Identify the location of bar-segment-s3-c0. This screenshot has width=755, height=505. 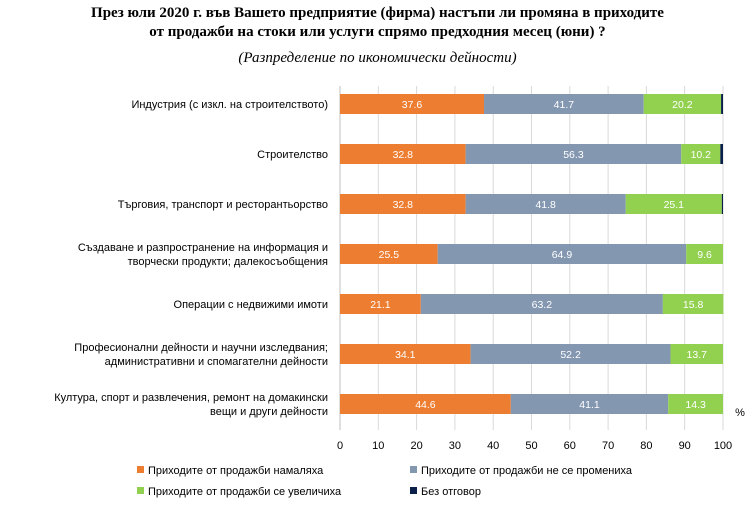
(722, 104).